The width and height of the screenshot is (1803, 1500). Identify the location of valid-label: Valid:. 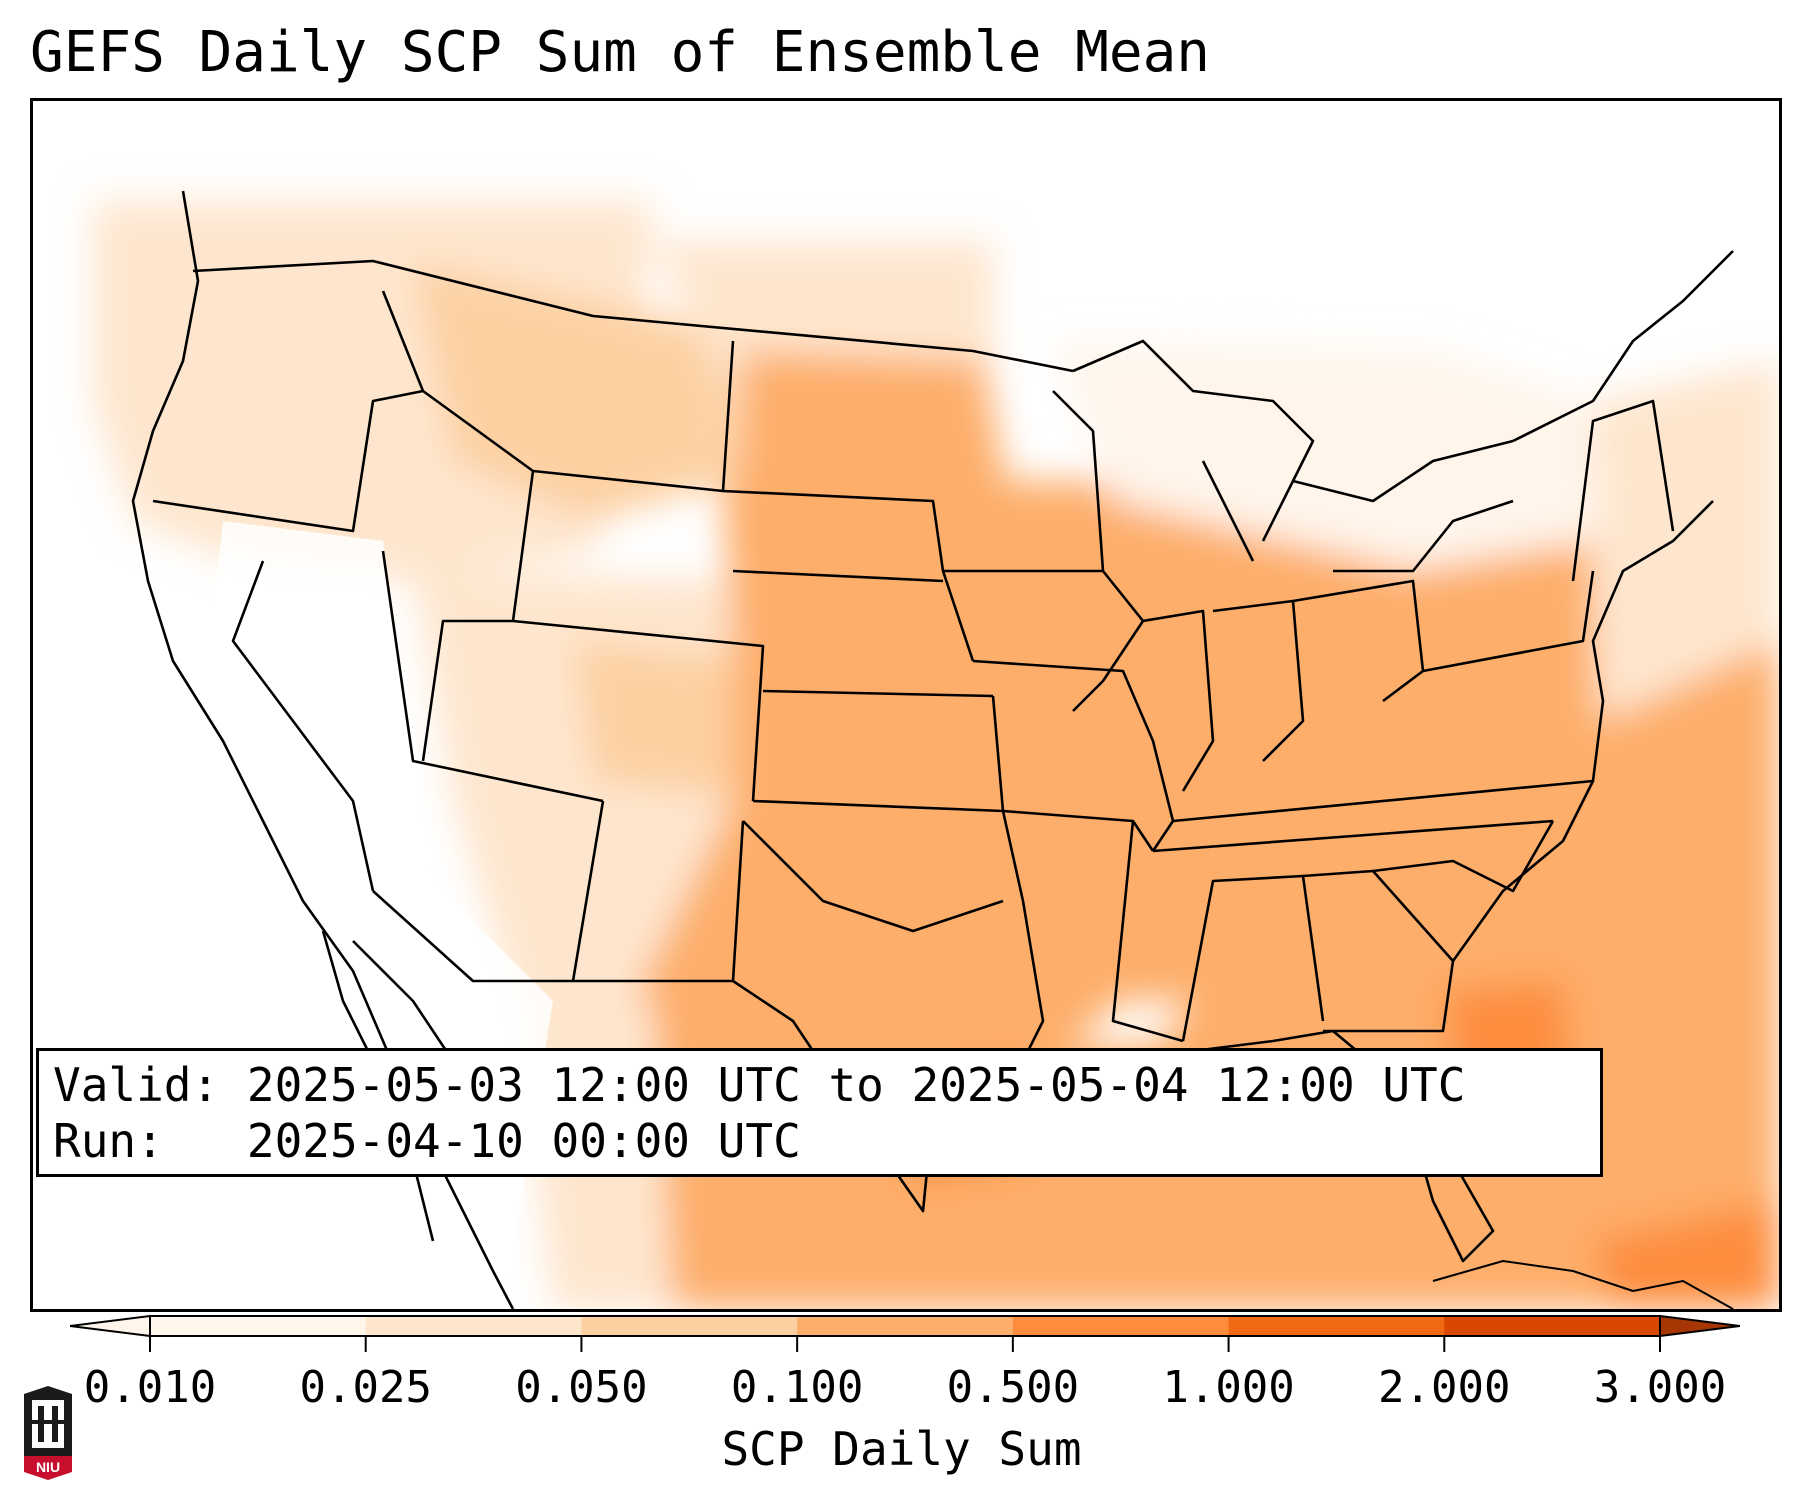
(136, 1085).